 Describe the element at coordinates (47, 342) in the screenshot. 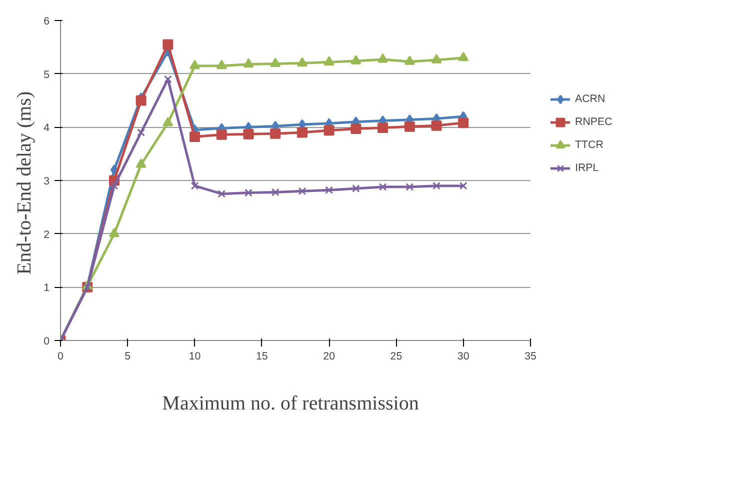

I see `y-tick-label: 0` at that location.